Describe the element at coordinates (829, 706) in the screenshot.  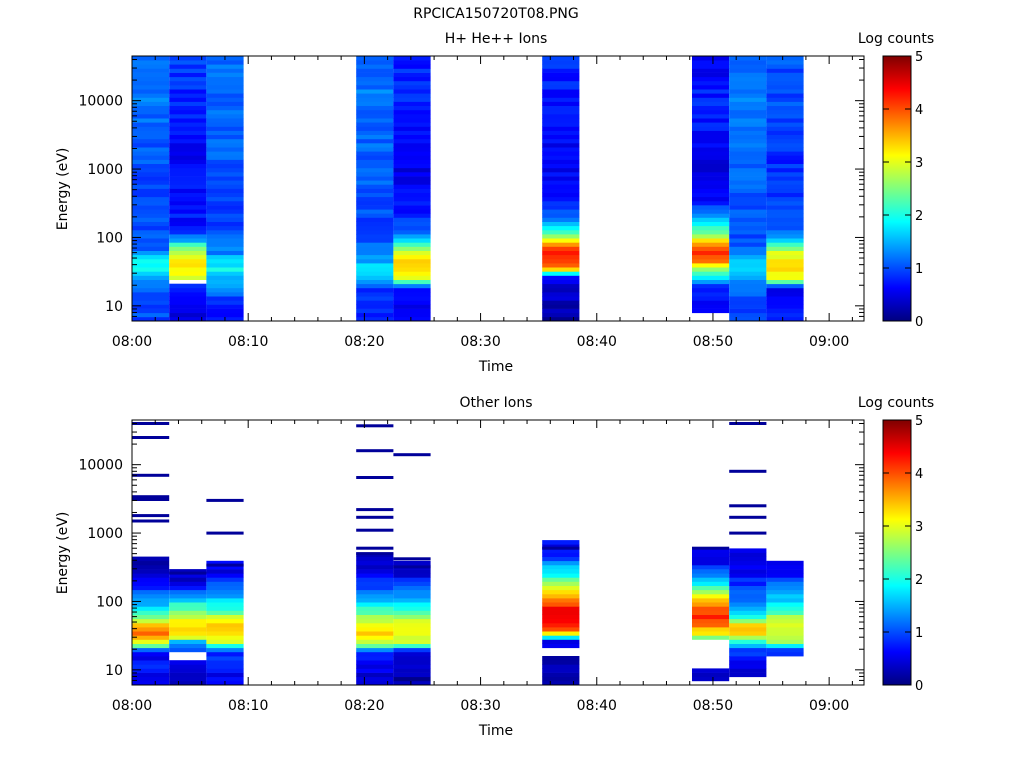
I see `x-tick-label: 09:00` at that location.